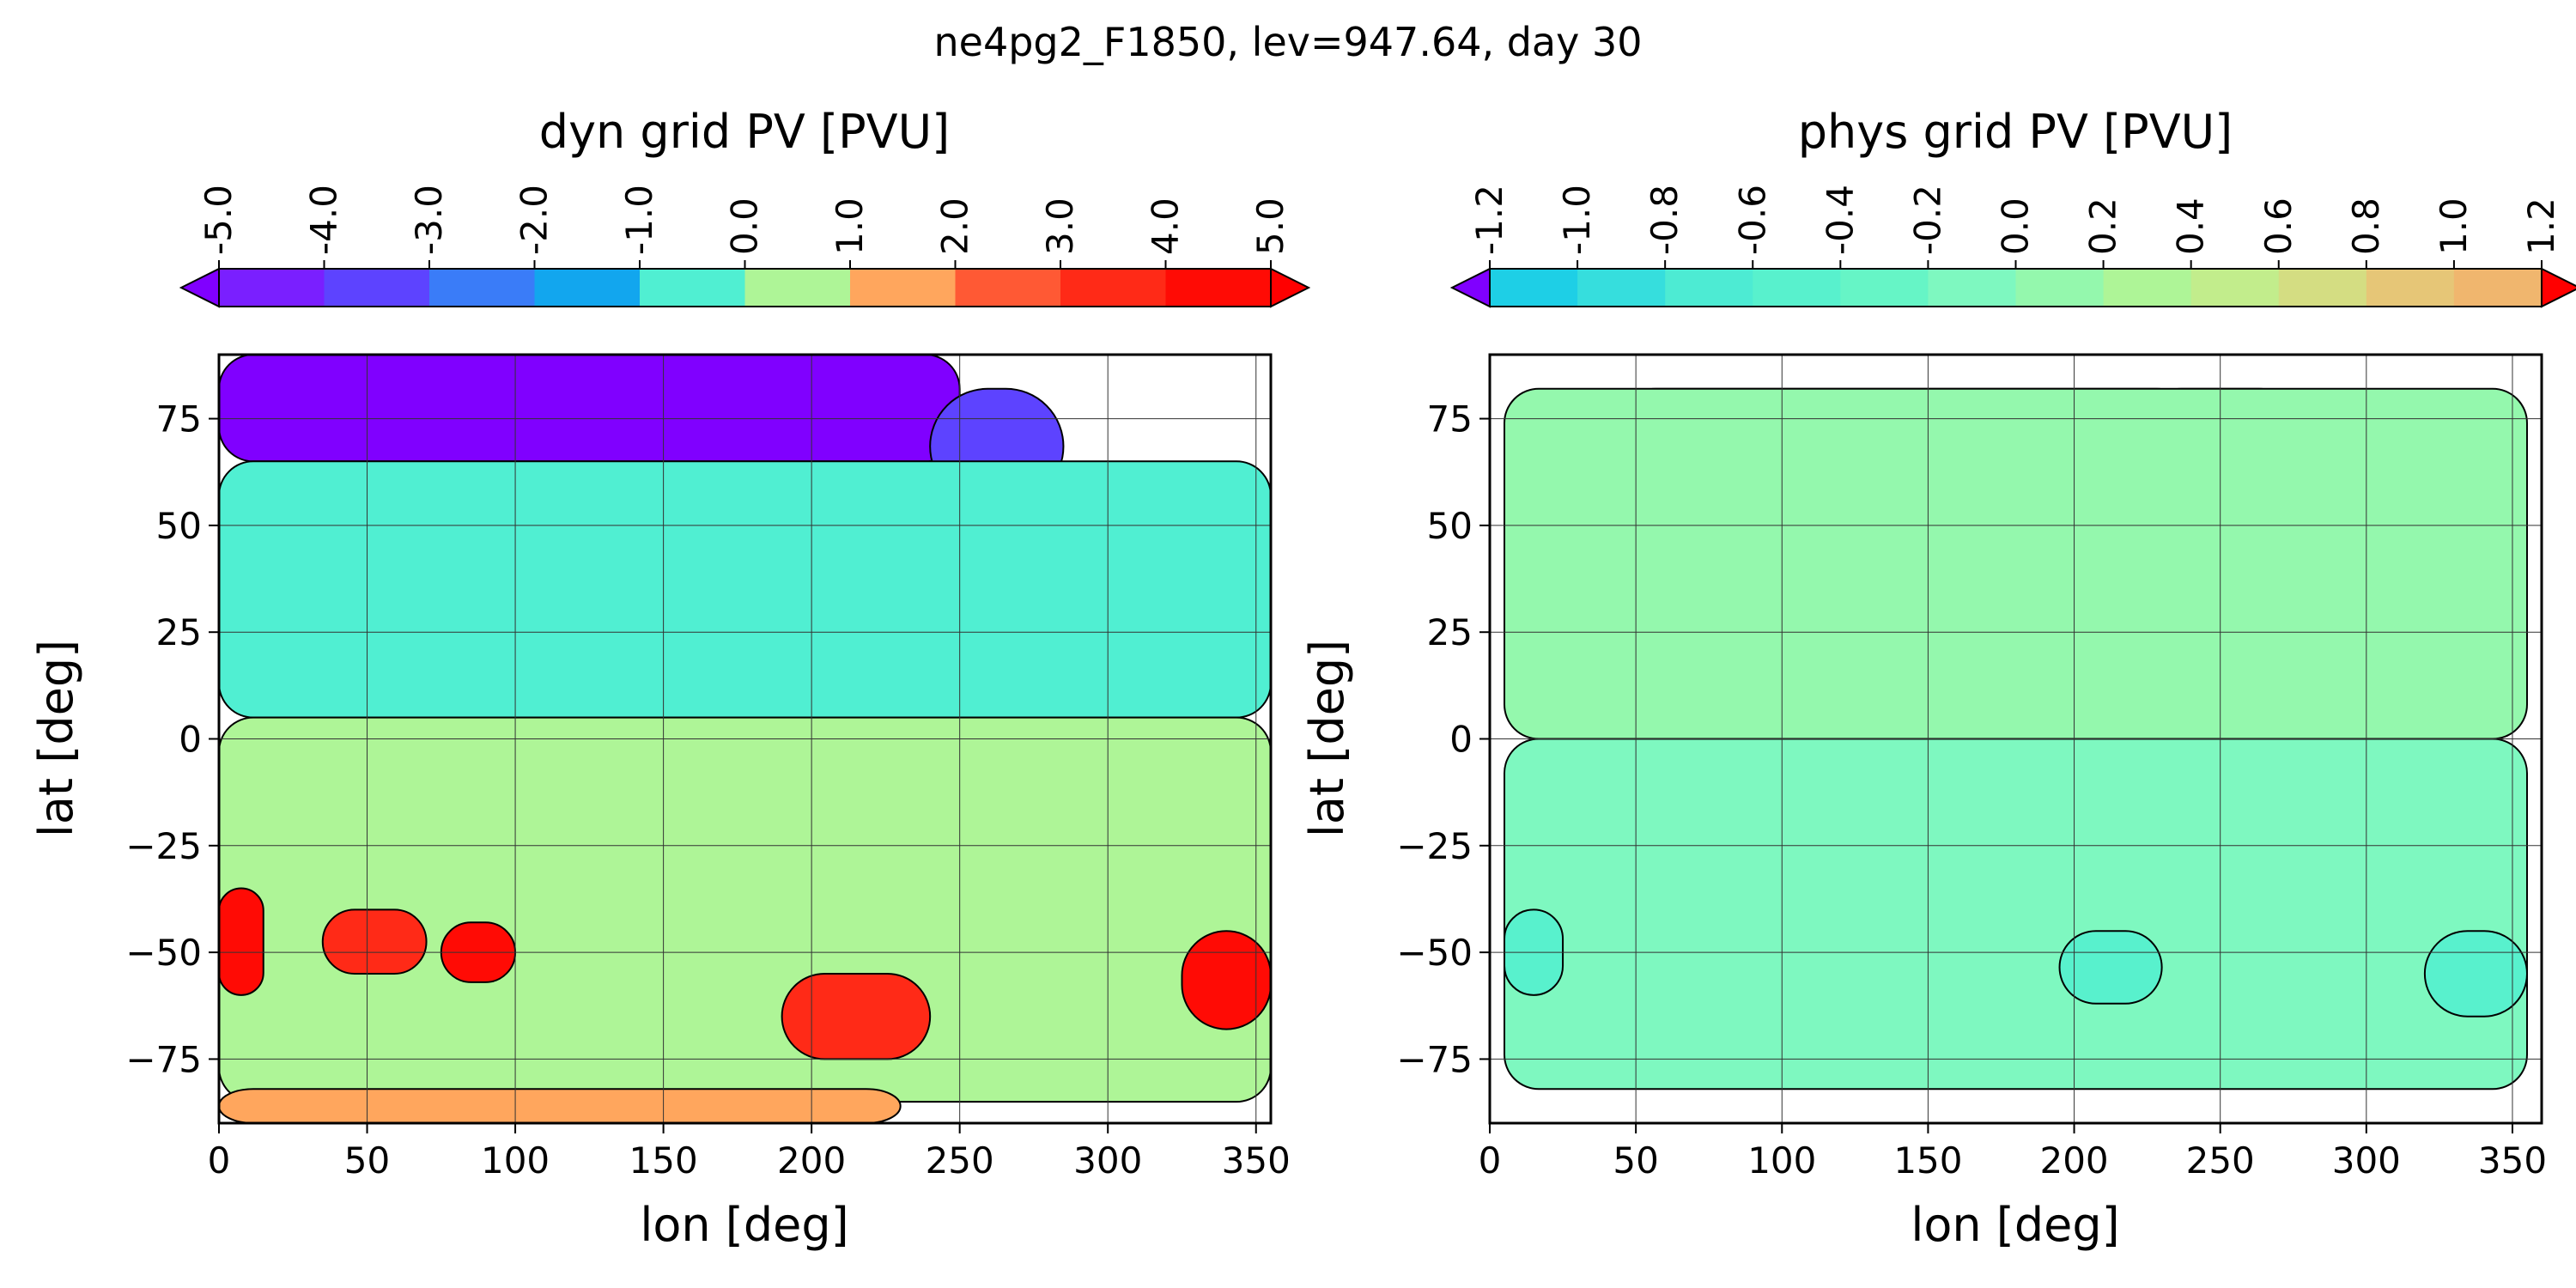 This screenshot has height=1288, width=2576. I want to click on colorbar-tick-label: 3.0, so click(1060, 226).